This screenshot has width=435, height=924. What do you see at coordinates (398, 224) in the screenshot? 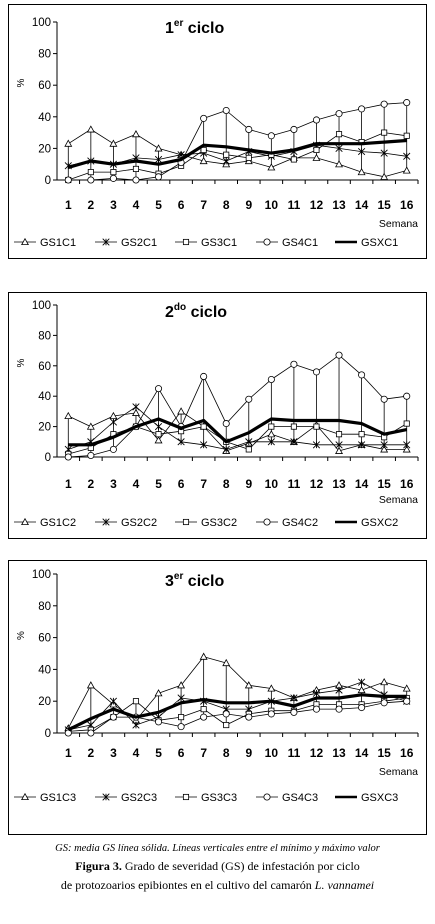
I see `x-axis-label: Semana` at bounding box center [398, 224].